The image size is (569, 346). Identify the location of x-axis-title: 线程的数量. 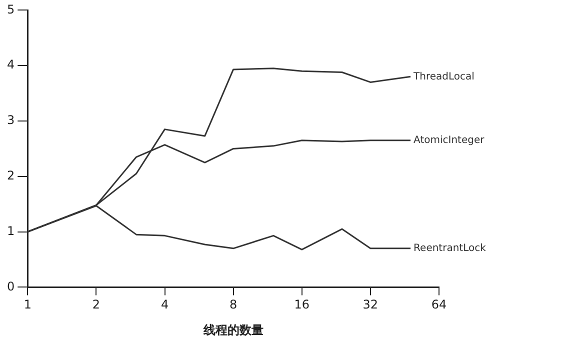
(233, 329).